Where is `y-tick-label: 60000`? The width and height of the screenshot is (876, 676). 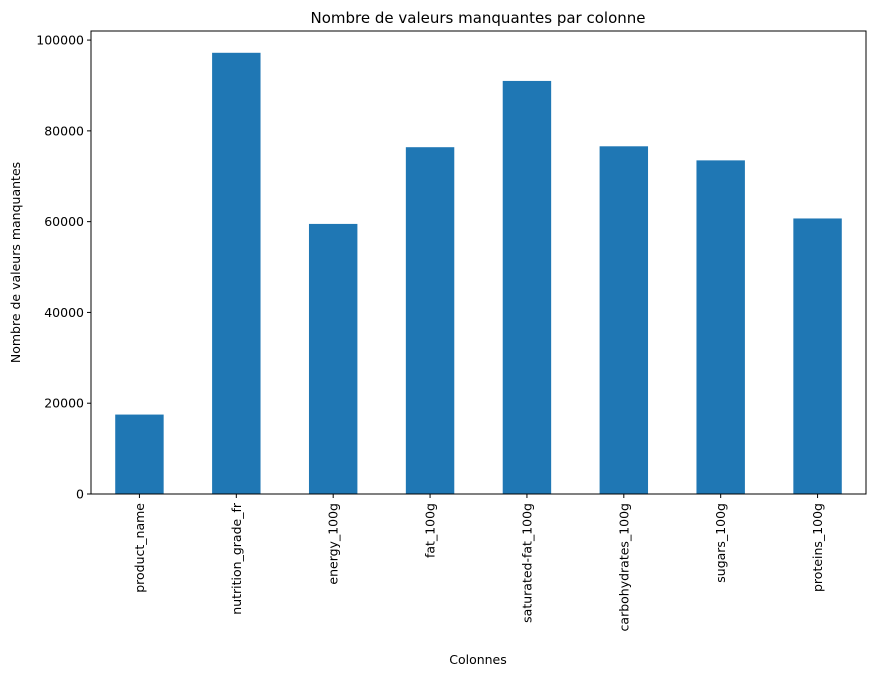 y-tick-label: 60000 is located at coordinates (64, 221).